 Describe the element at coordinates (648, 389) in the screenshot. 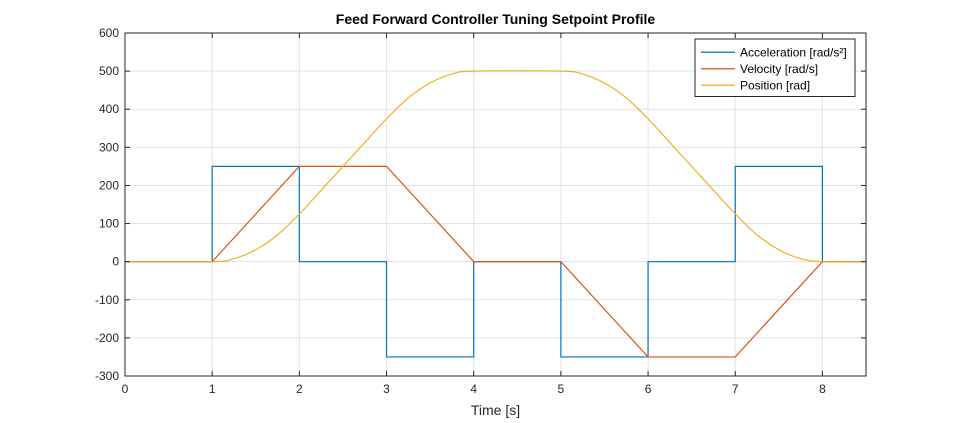

I see `x-tick-label: 6` at that location.